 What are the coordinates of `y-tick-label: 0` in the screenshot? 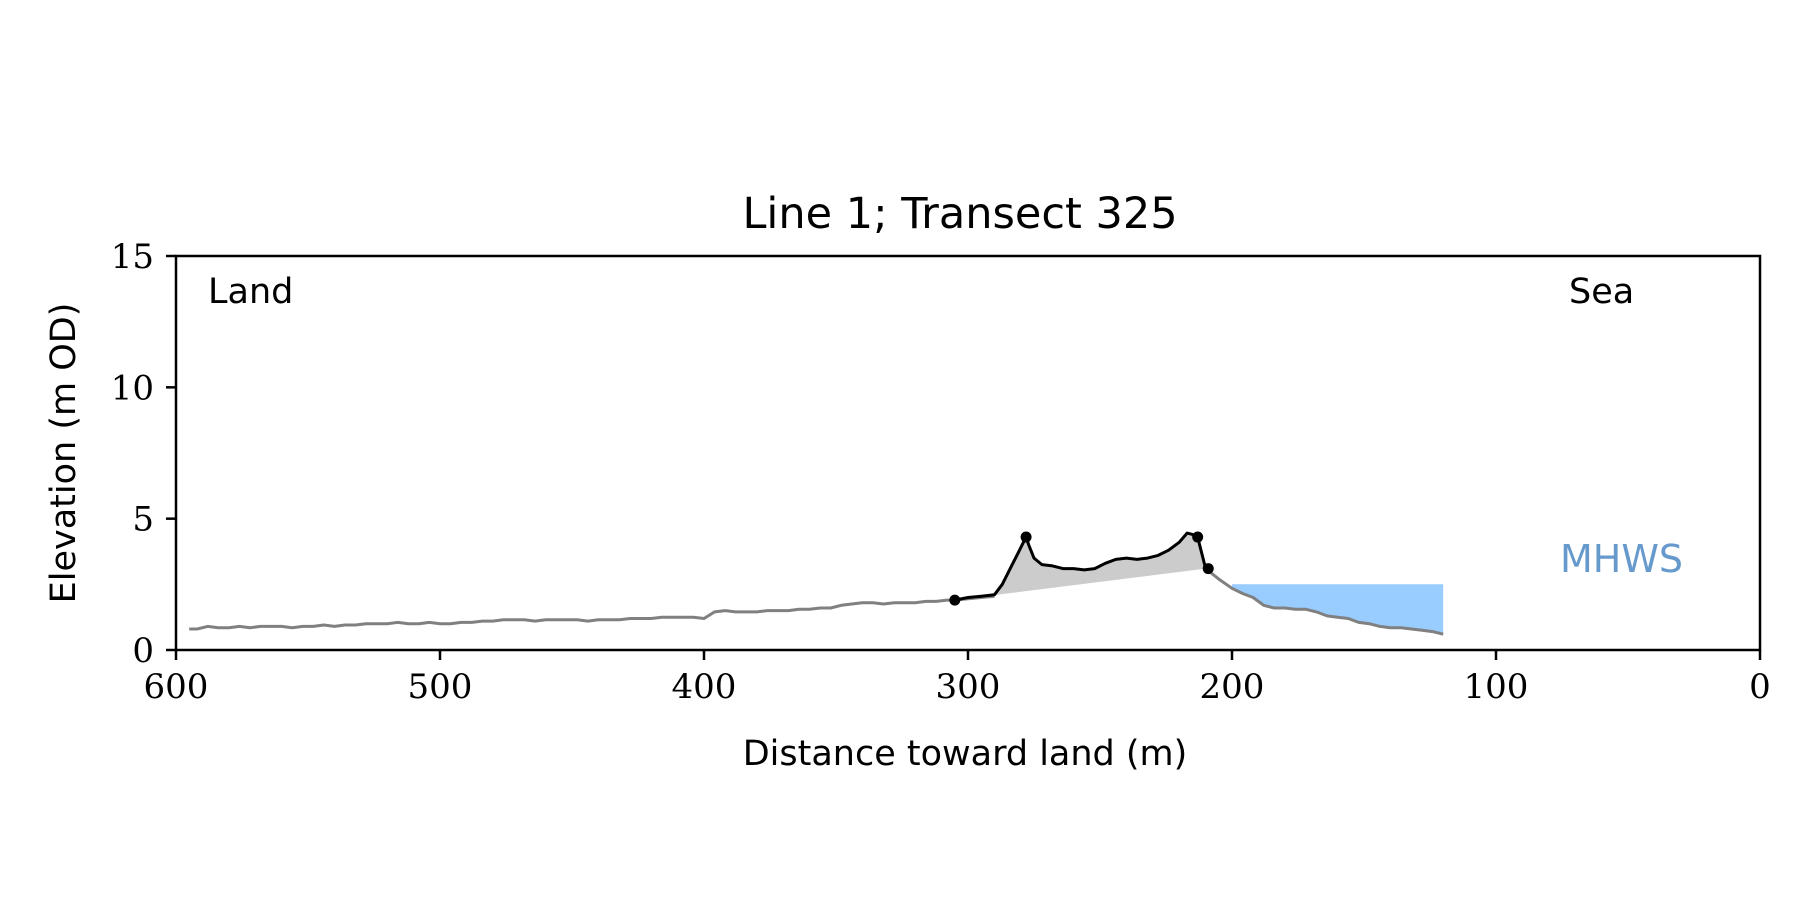 It's located at (143, 651).